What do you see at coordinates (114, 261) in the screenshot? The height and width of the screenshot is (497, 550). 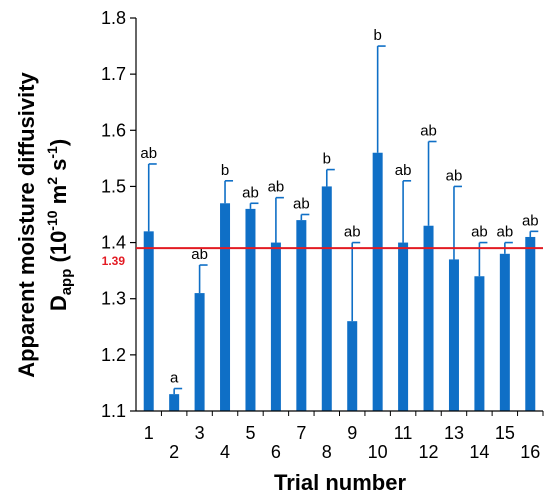 I see `reference-line-label: 1.39` at bounding box center [114, 261].